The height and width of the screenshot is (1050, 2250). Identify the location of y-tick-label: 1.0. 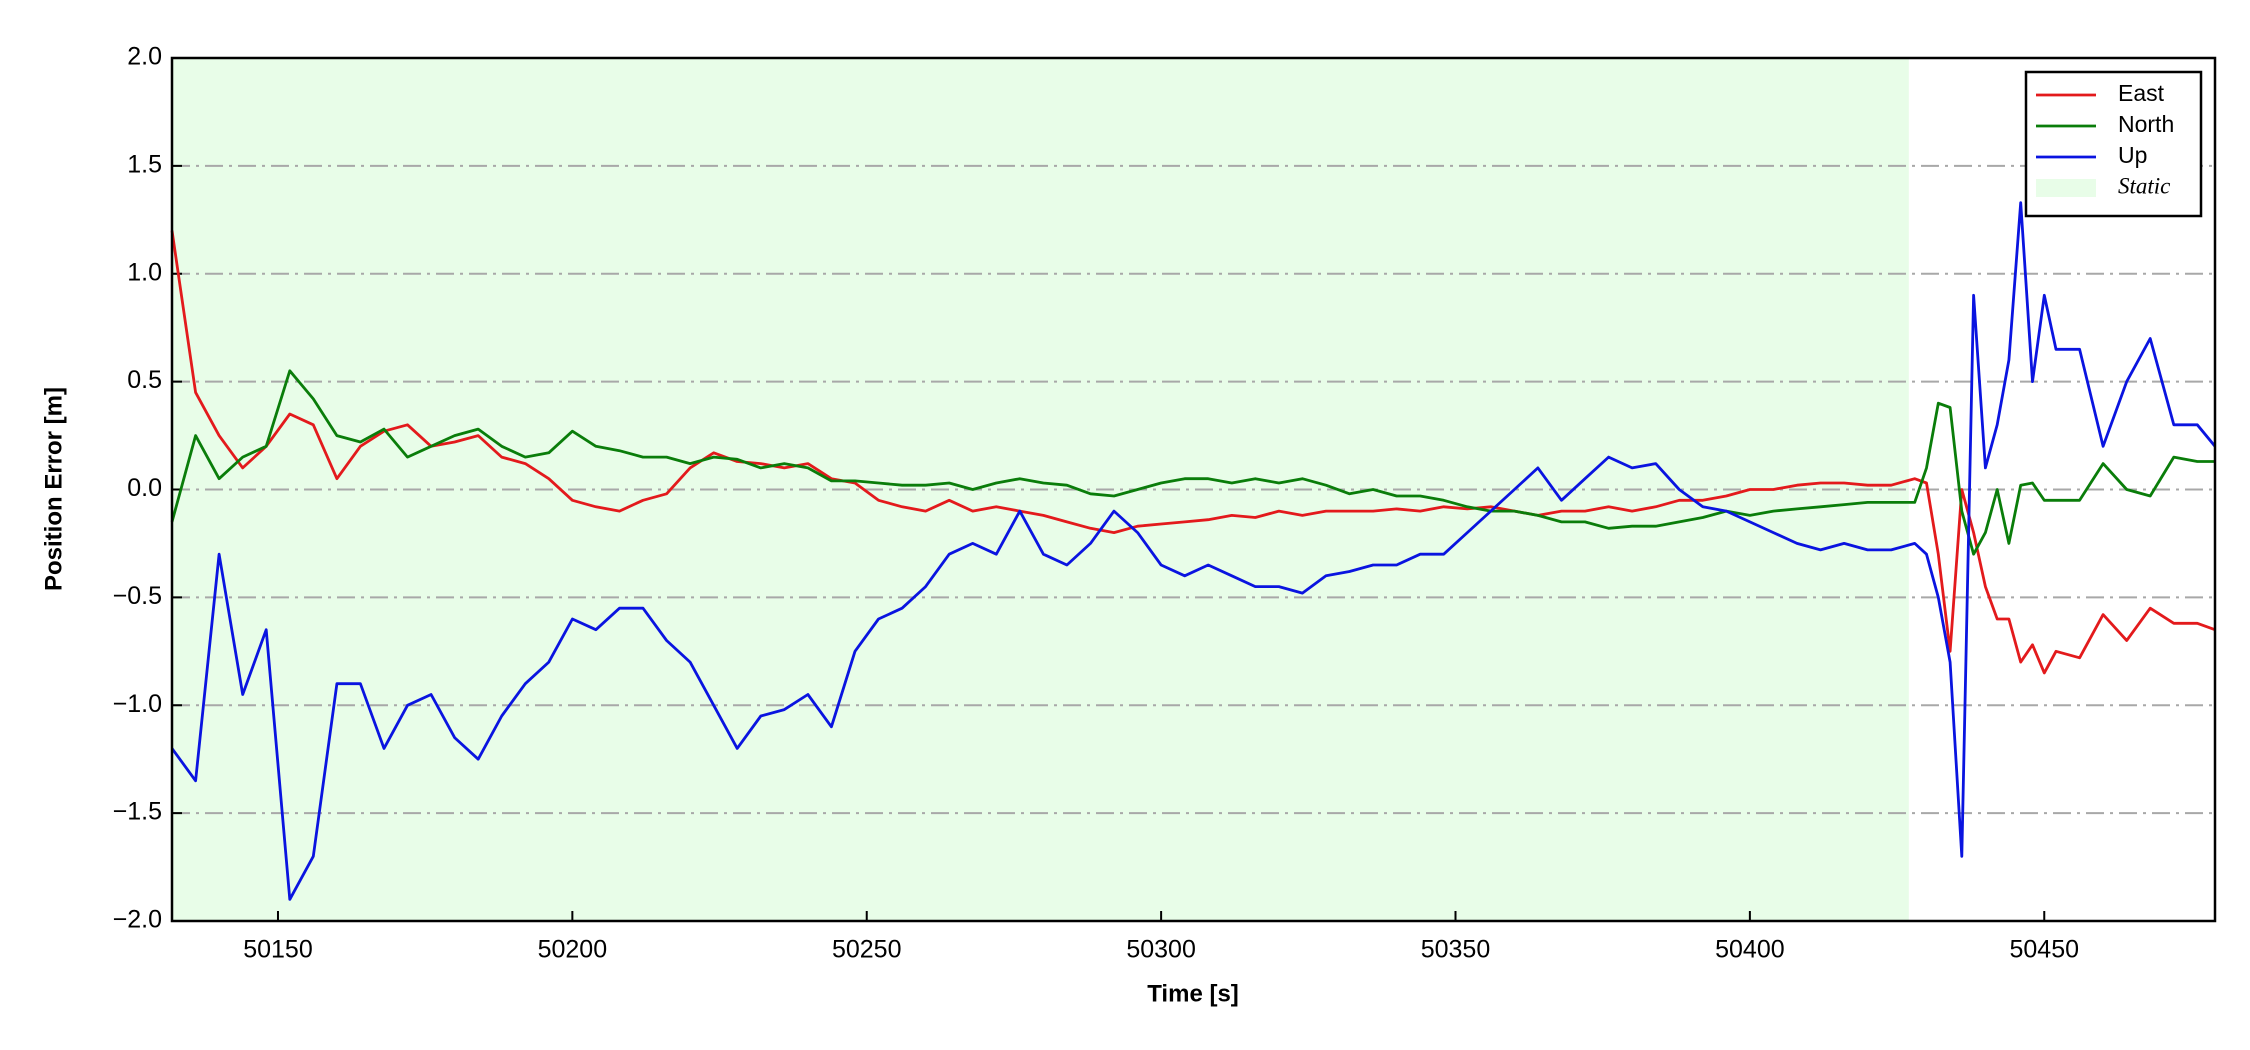
(144, 272).